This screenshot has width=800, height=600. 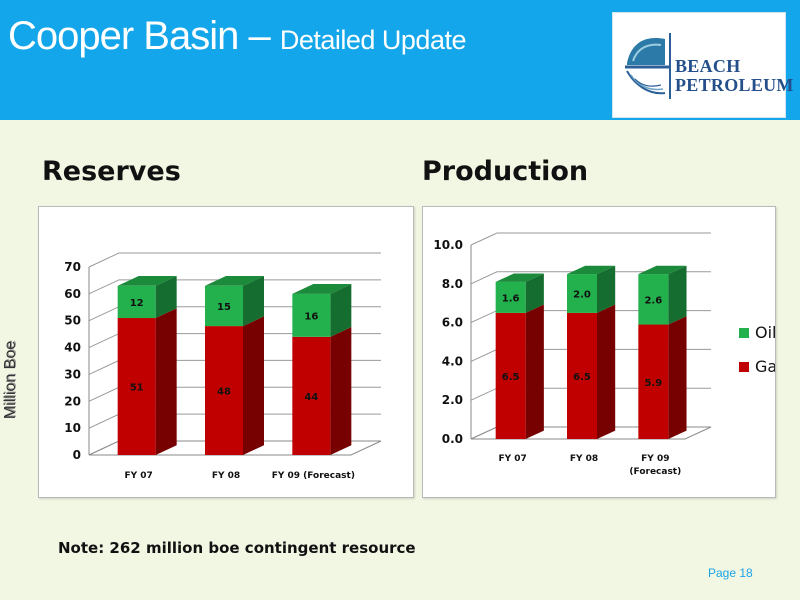 What do you see at coordinates (452, 284) in the screenshot?
I see `y-tick-label: 8.0` at bounding box center [452, 284].